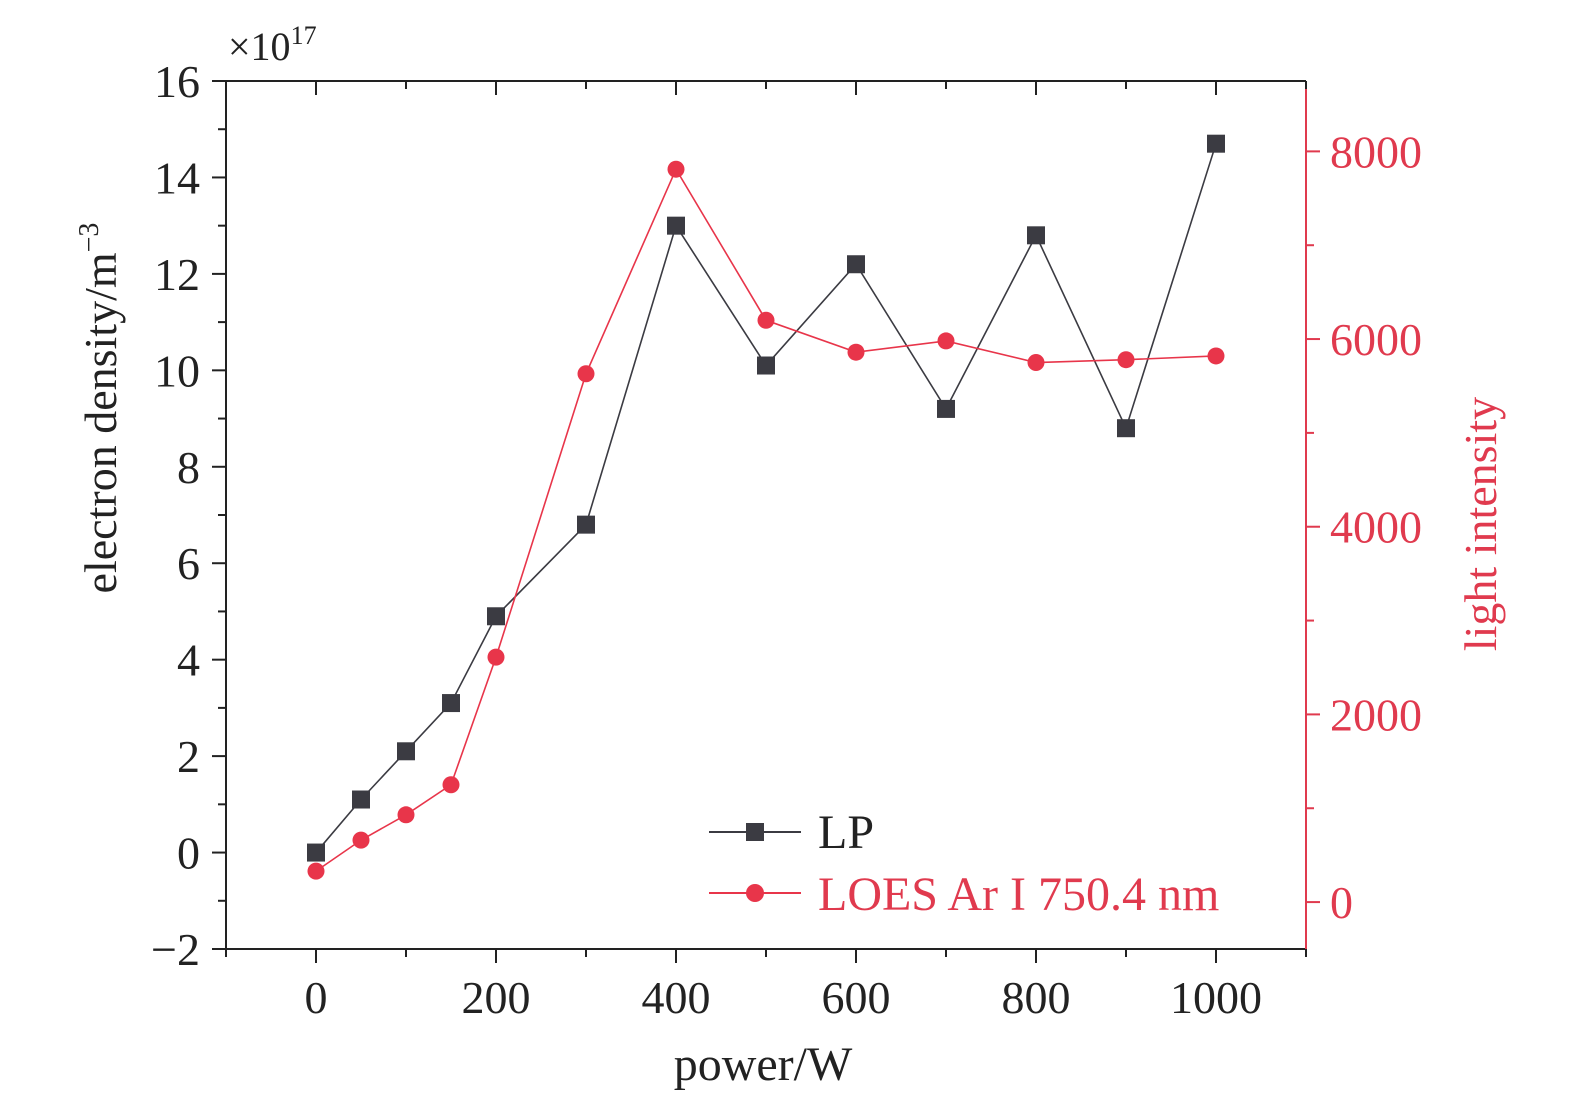  Describe the element at coordinates (1376, 527) in the screenshot. I see `y2-tick-label: 4000` at that location.